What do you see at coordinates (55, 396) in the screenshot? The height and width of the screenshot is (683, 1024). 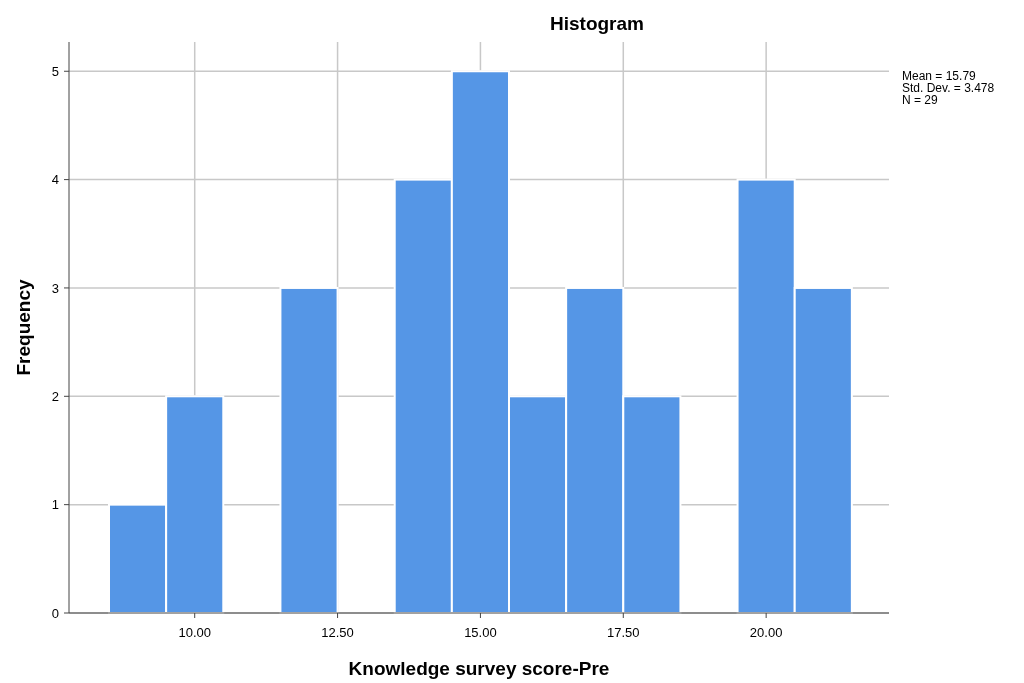 I see `y-tick-label: 2` at bounding box center [55, 396].